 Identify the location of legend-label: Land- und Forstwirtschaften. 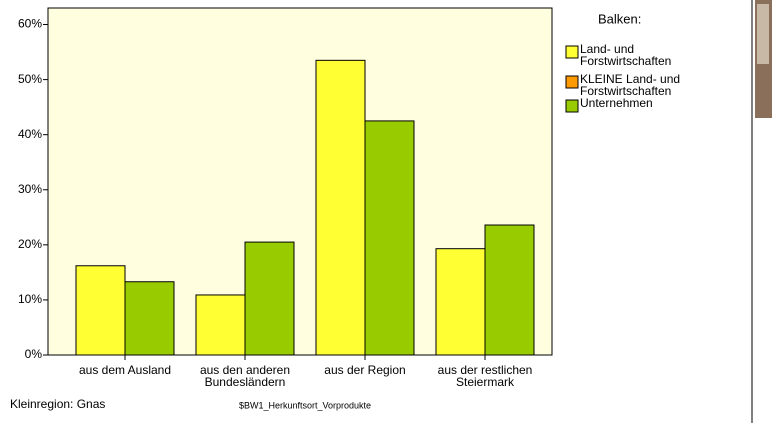
(626, 55).